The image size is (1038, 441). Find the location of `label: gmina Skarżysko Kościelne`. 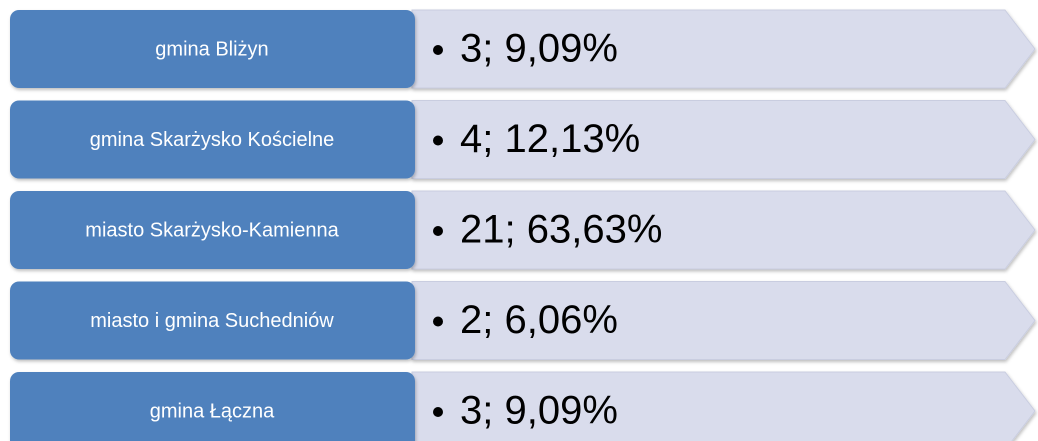

label: gmina Skarżysko Kościelne is located at coordinates (212, 140).